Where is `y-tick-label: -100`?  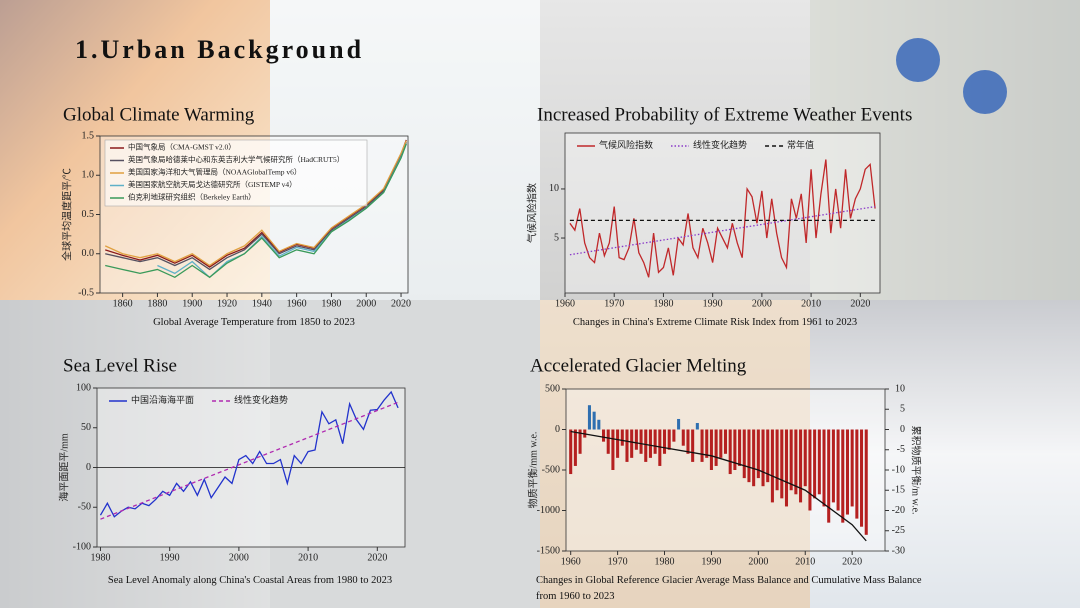
y-tick-label: -100 is located at coordinates (82, 546).